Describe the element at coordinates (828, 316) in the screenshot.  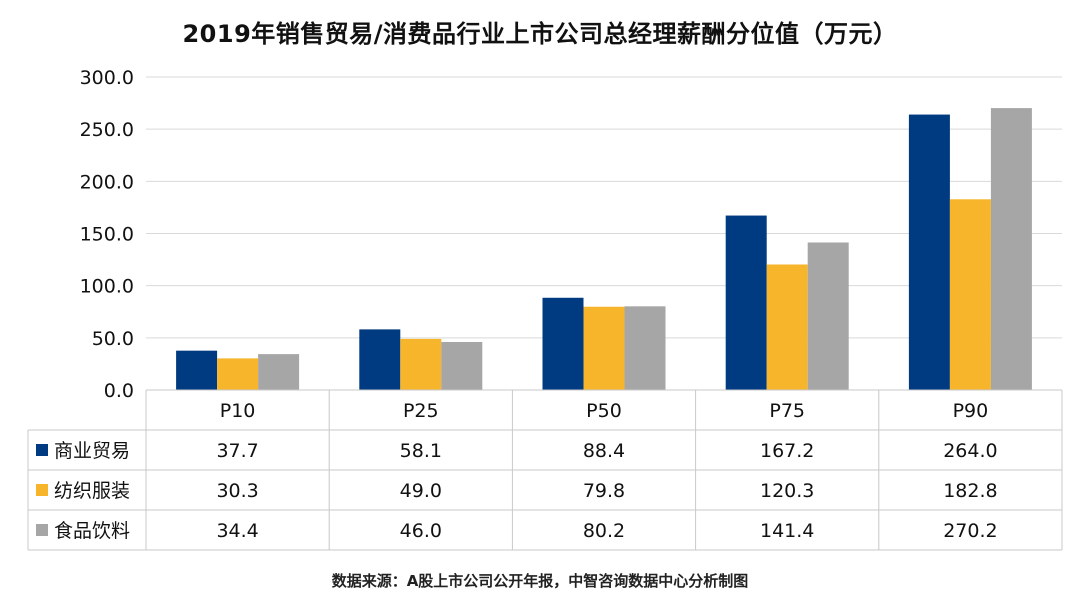
I see `bar-食品饮料-P75` at that location.